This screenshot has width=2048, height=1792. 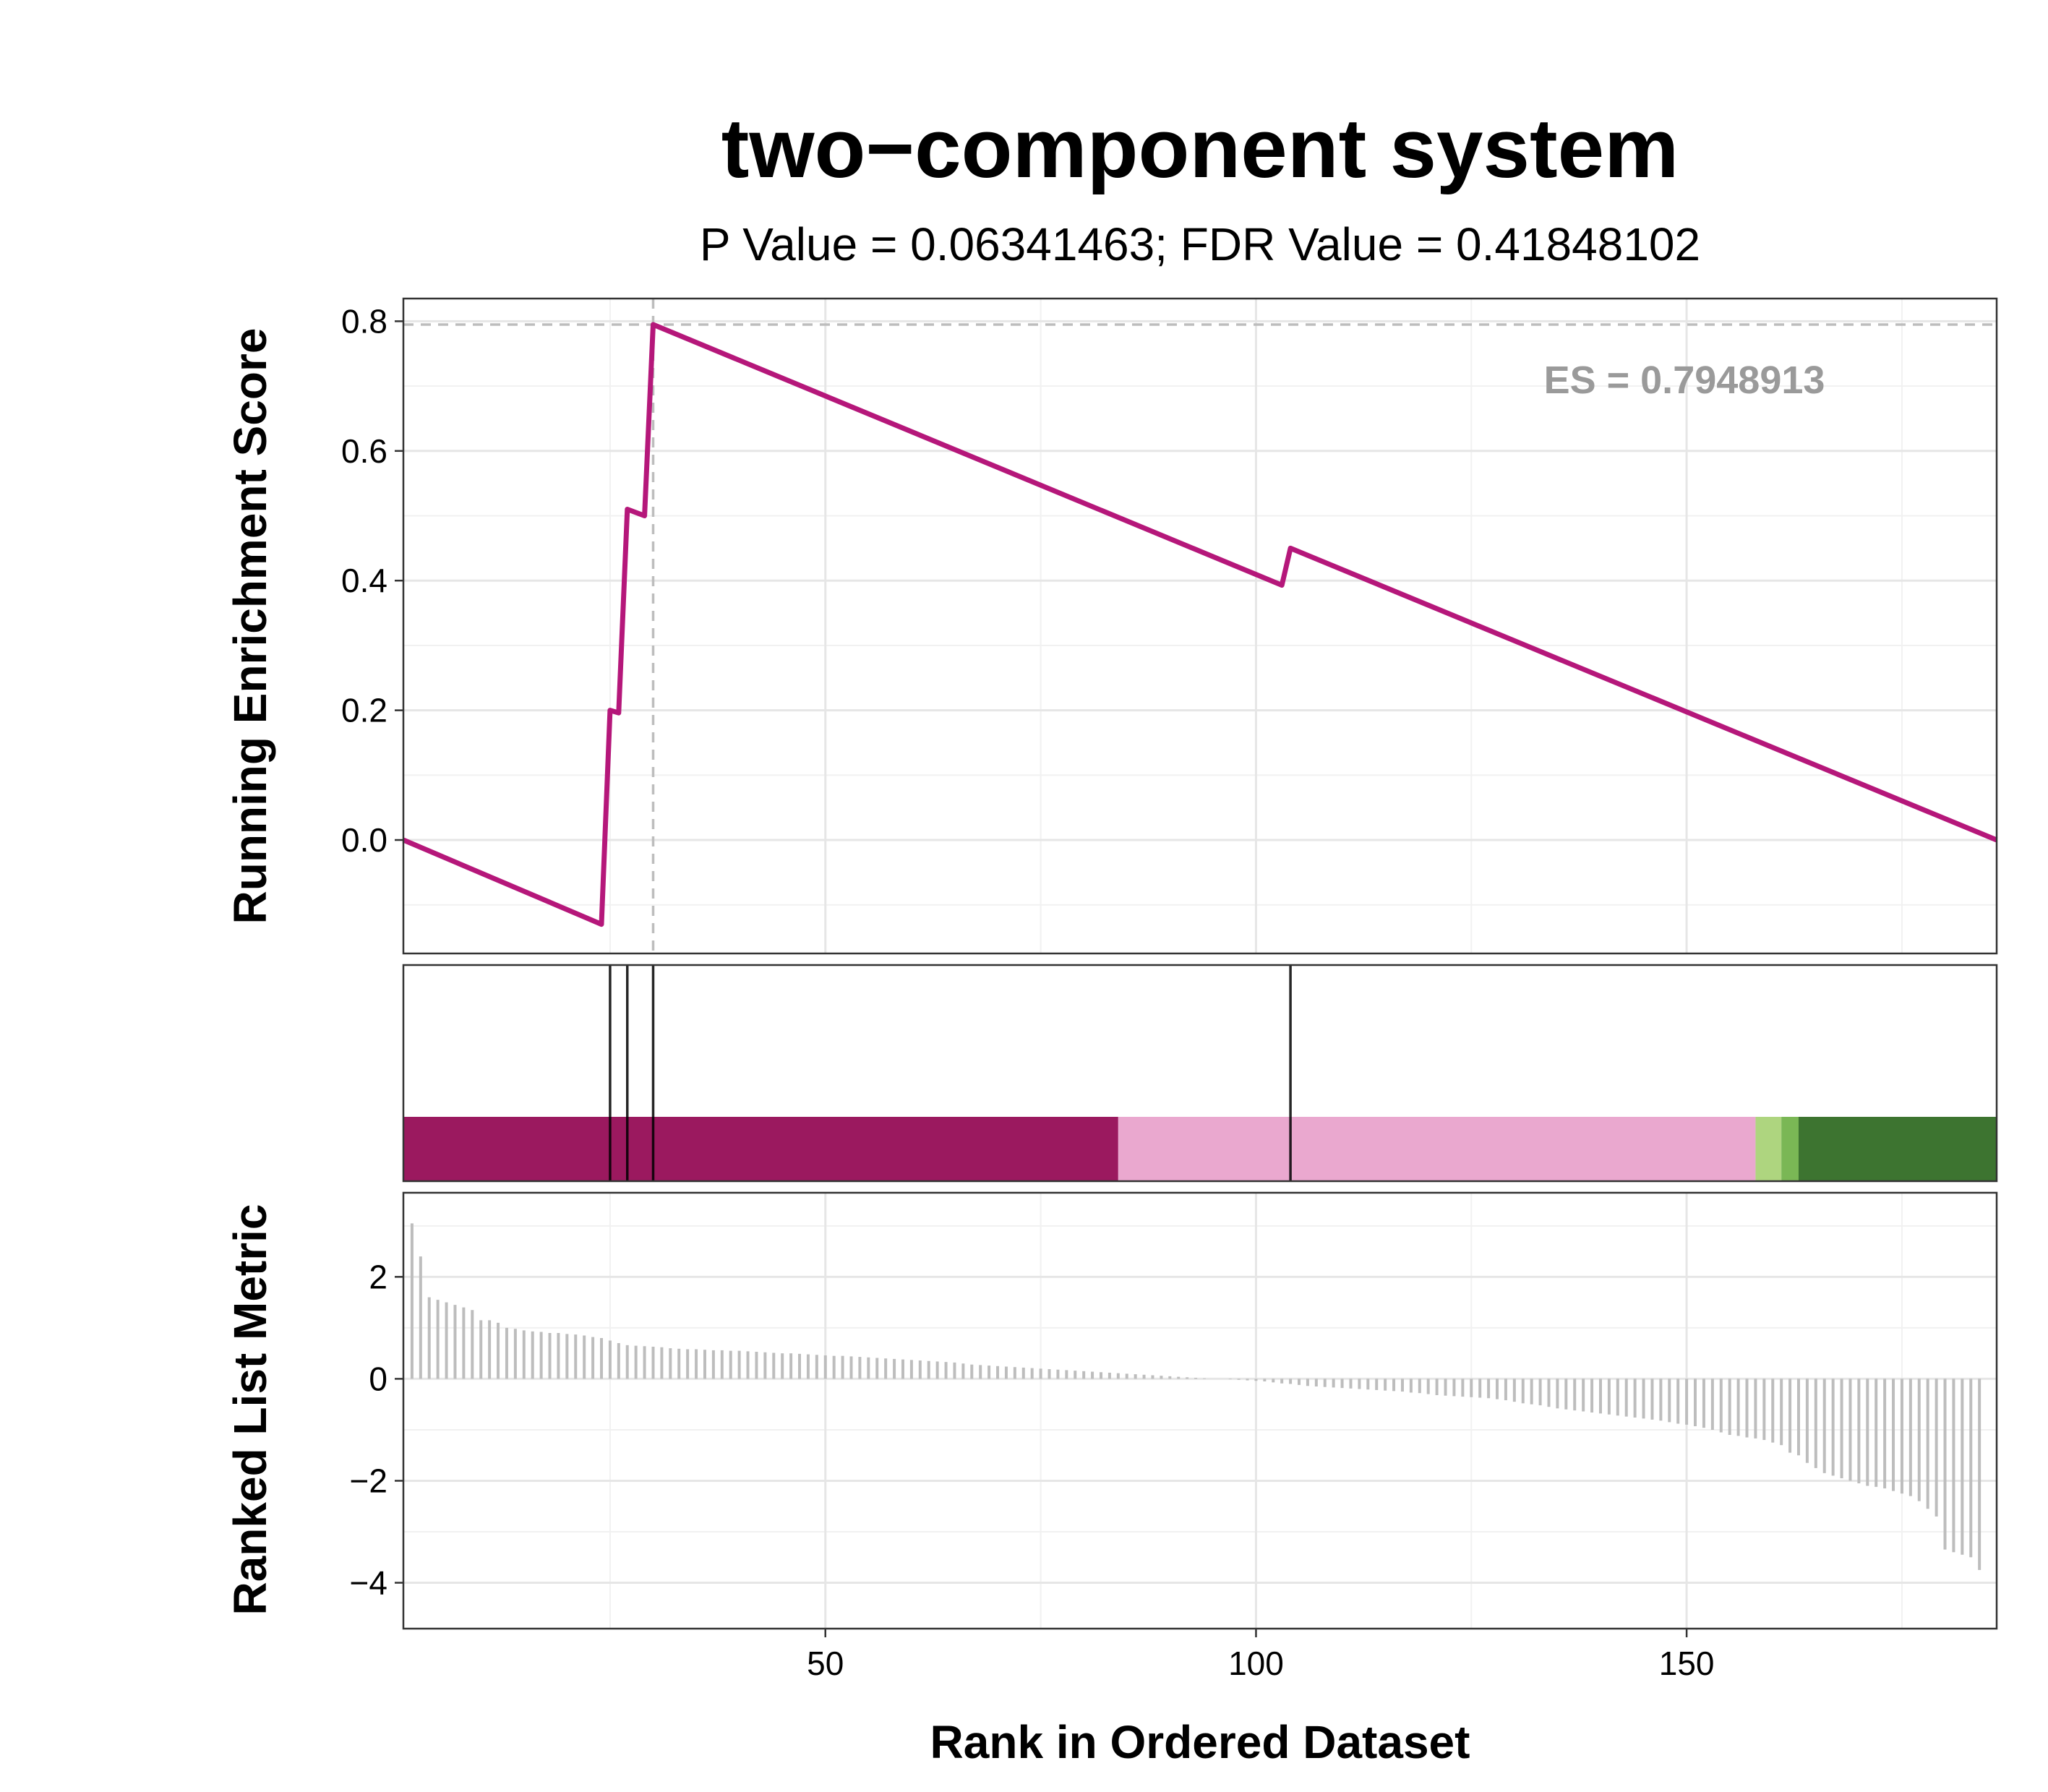 What do you see at coordinates (364, 711) in the screenshot?
I see `es-y-tick-label: 0.2` at bounding box center [364, 711].